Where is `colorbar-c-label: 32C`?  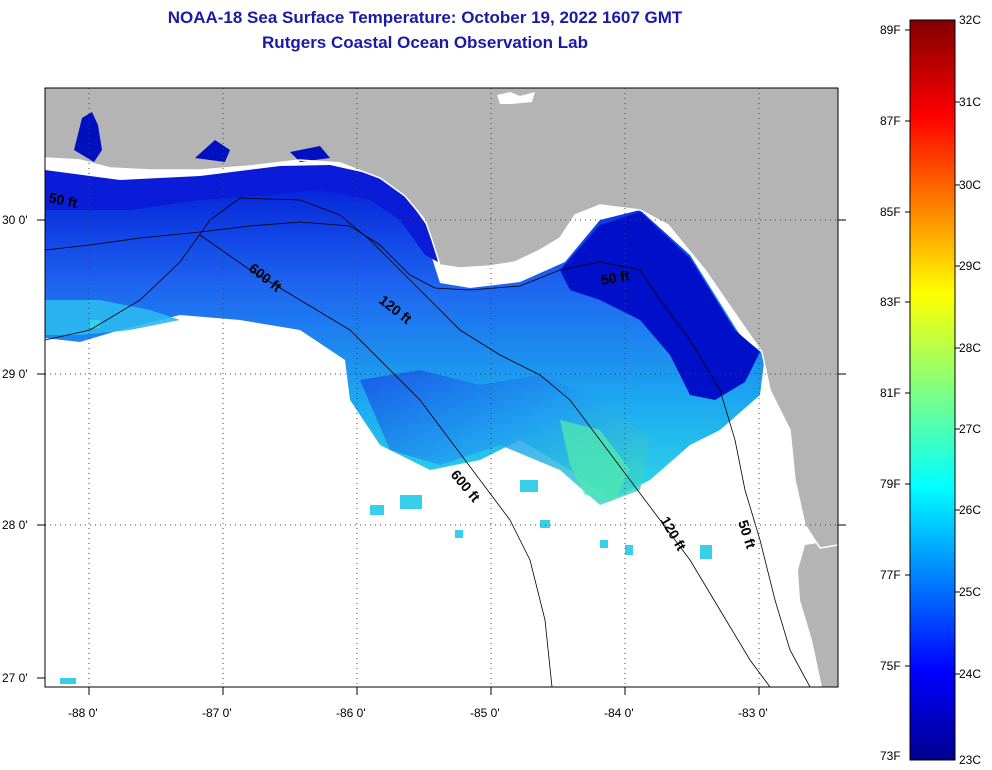
colorbar-c-label: 32C is located at coordinates (970, 20).